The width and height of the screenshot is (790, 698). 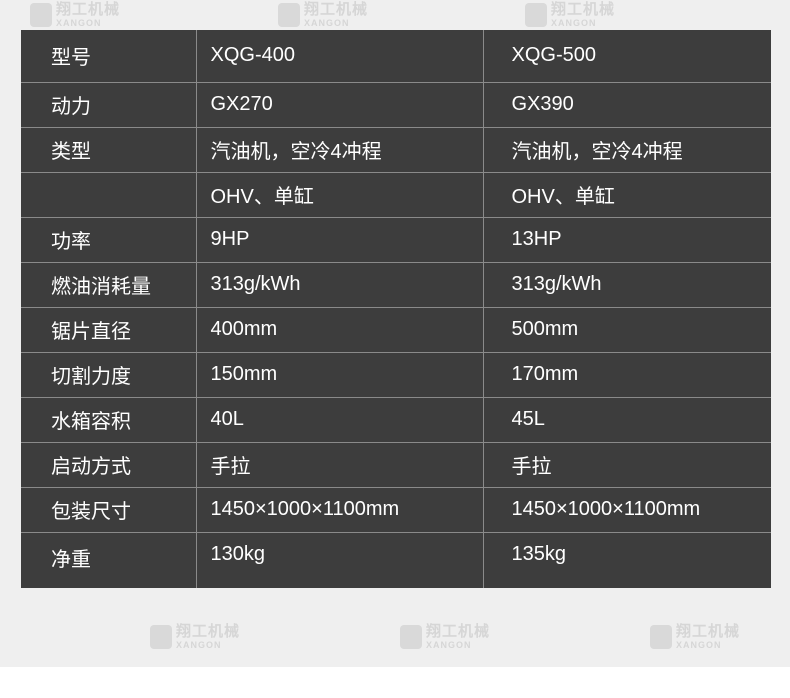 I want to click on spec-label, so click(x=109, y=194).